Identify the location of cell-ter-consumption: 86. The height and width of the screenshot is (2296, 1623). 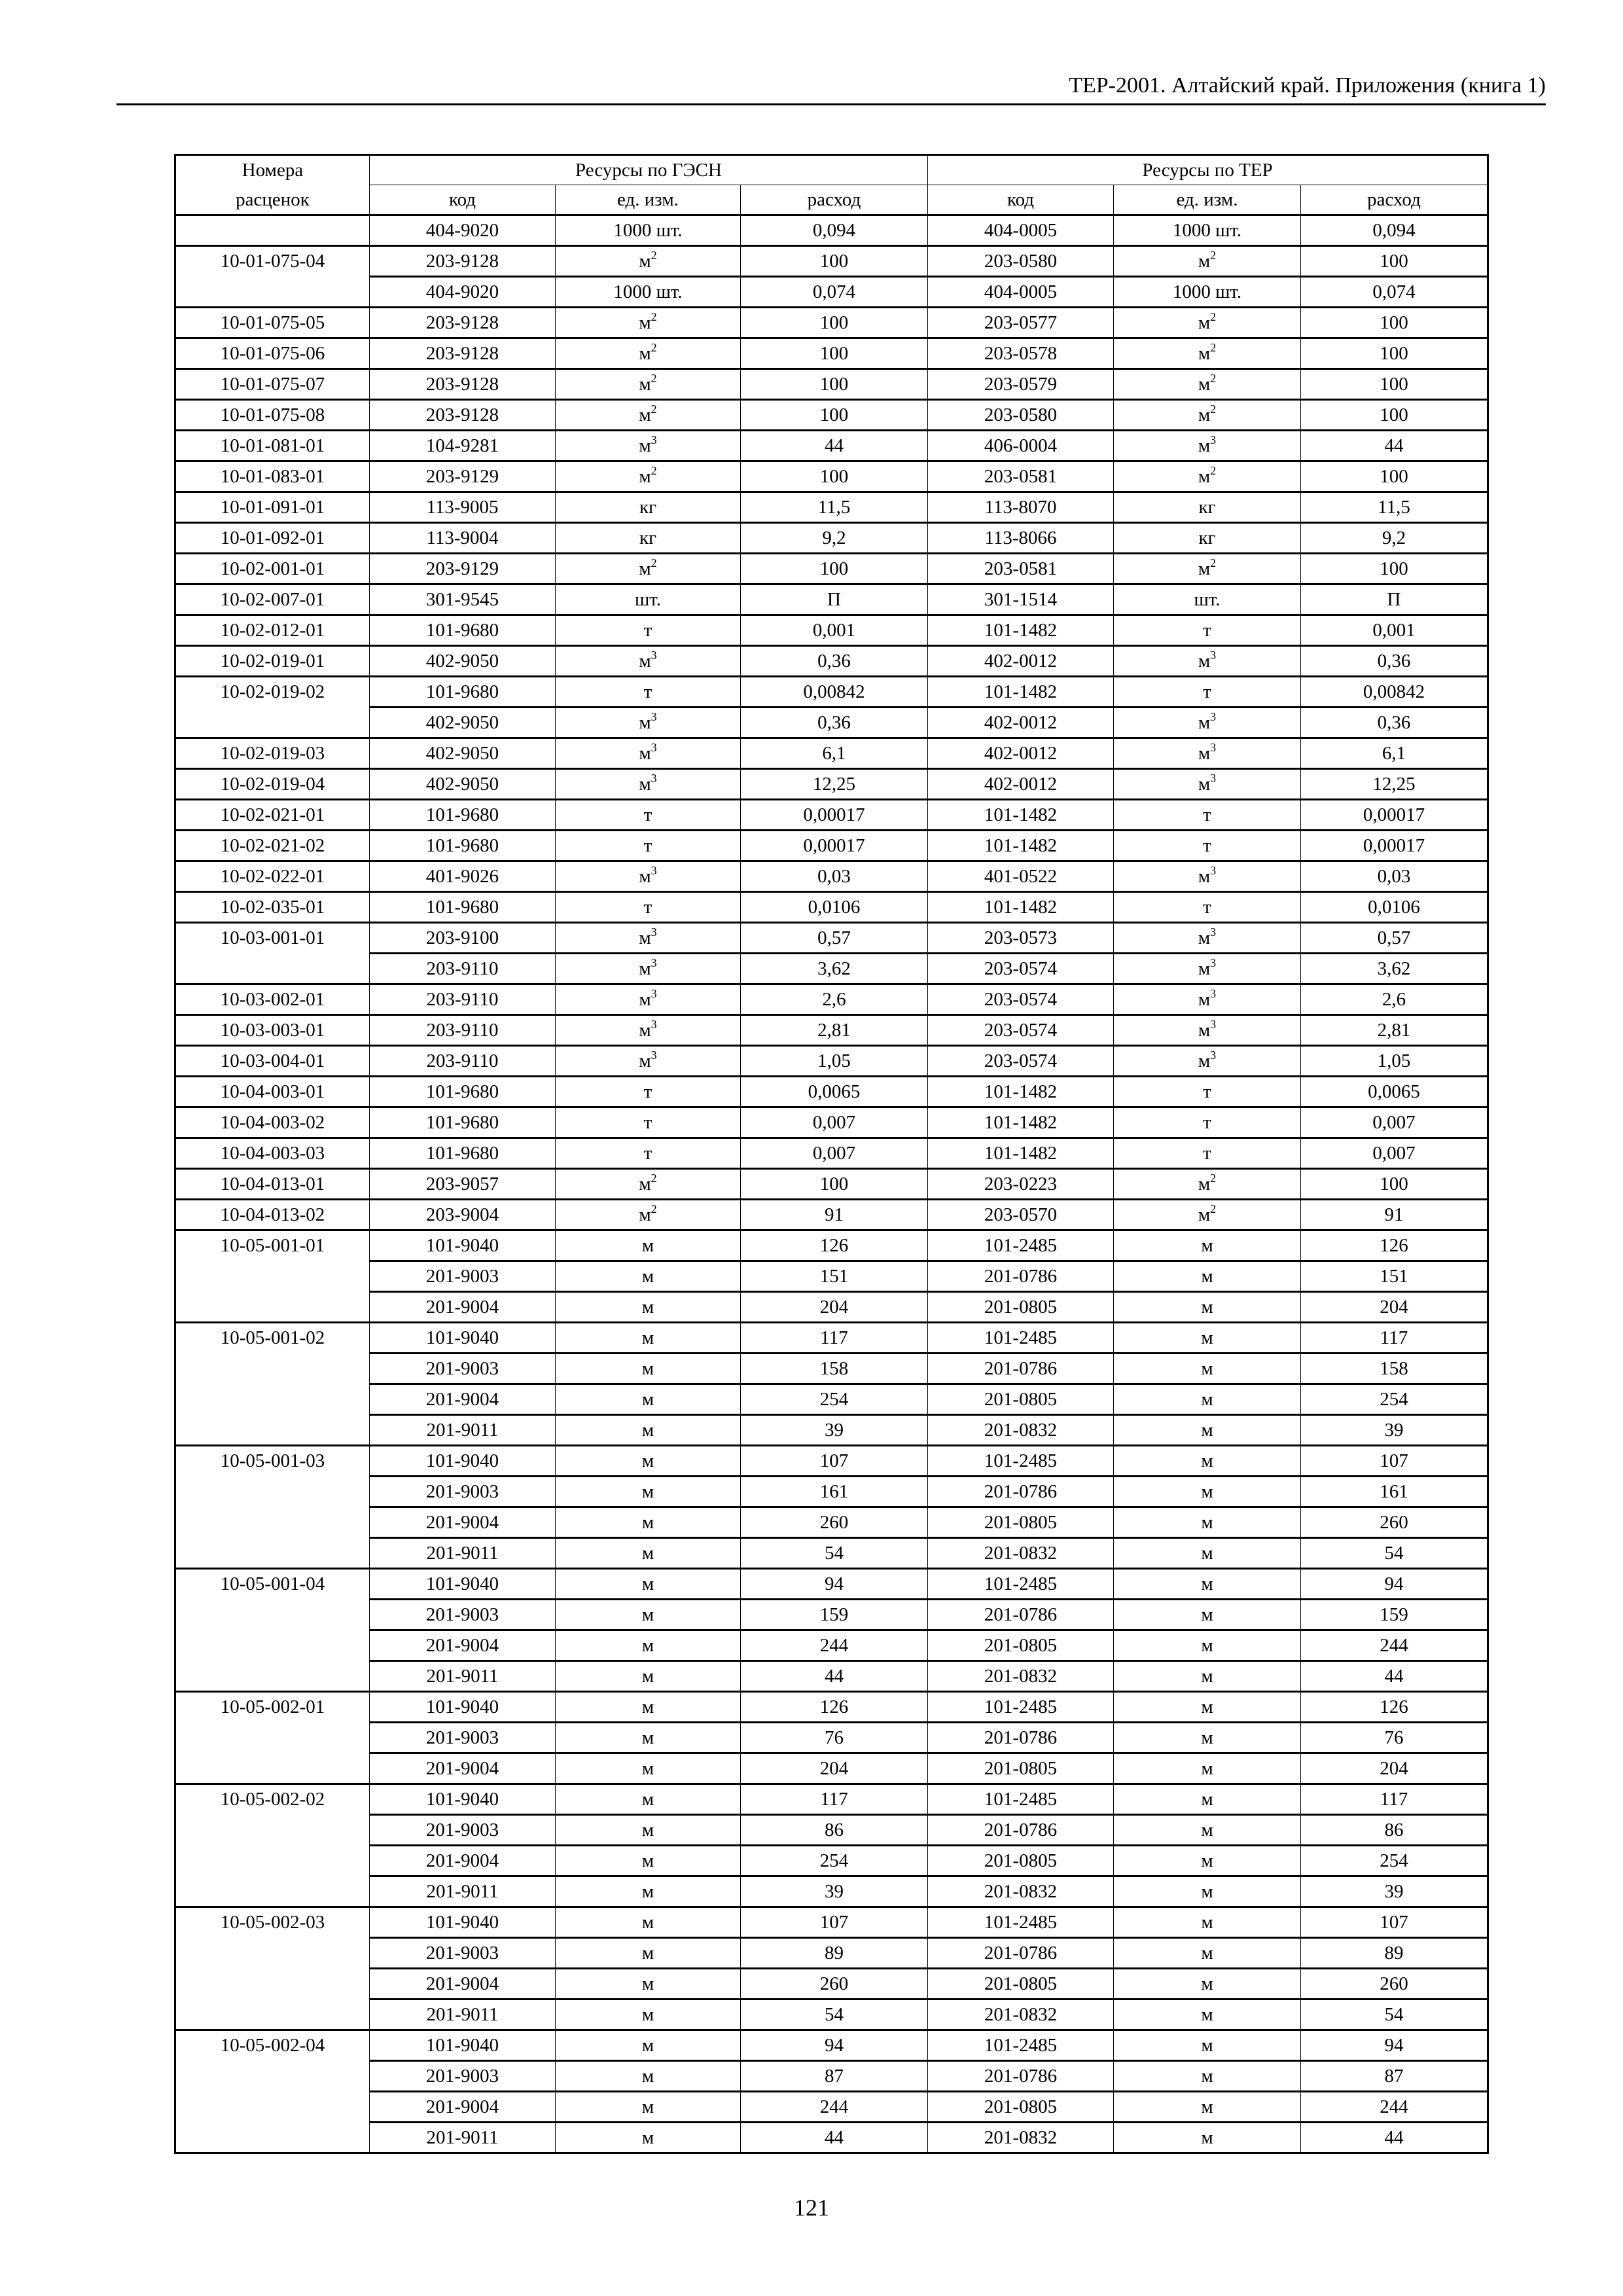
(1394, 1830).